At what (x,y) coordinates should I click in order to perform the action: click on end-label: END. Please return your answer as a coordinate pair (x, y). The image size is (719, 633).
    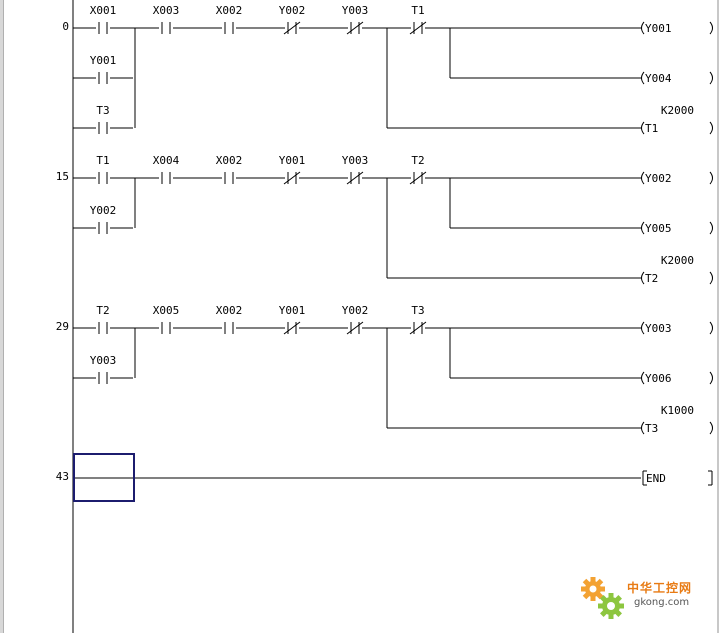
    Looking at the image, I should click on (656, 478).